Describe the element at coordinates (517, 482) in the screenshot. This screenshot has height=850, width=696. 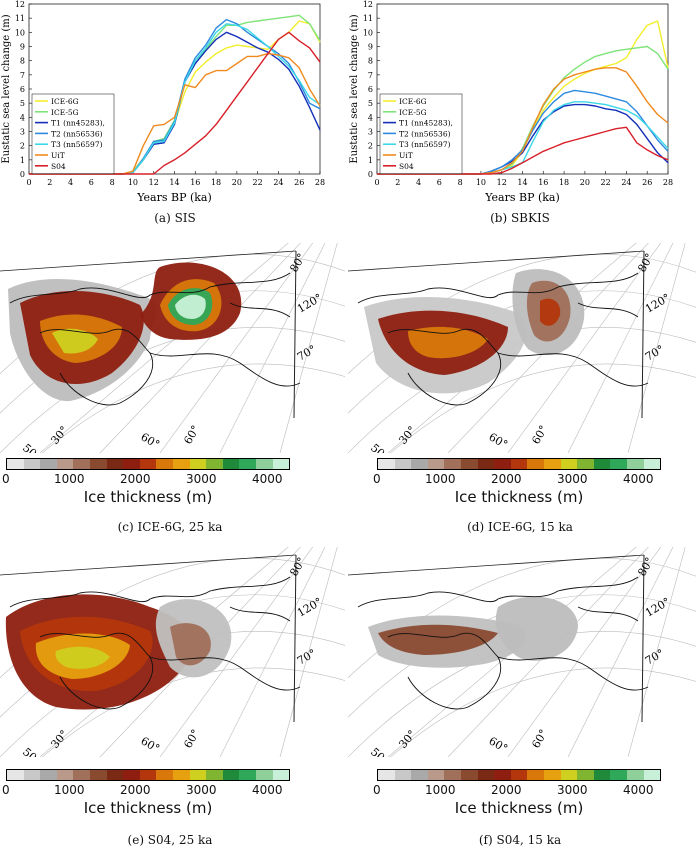
I see `colorbar-d: 0 1000 2000 3000 4000 Ice thickness (m)` at that location.